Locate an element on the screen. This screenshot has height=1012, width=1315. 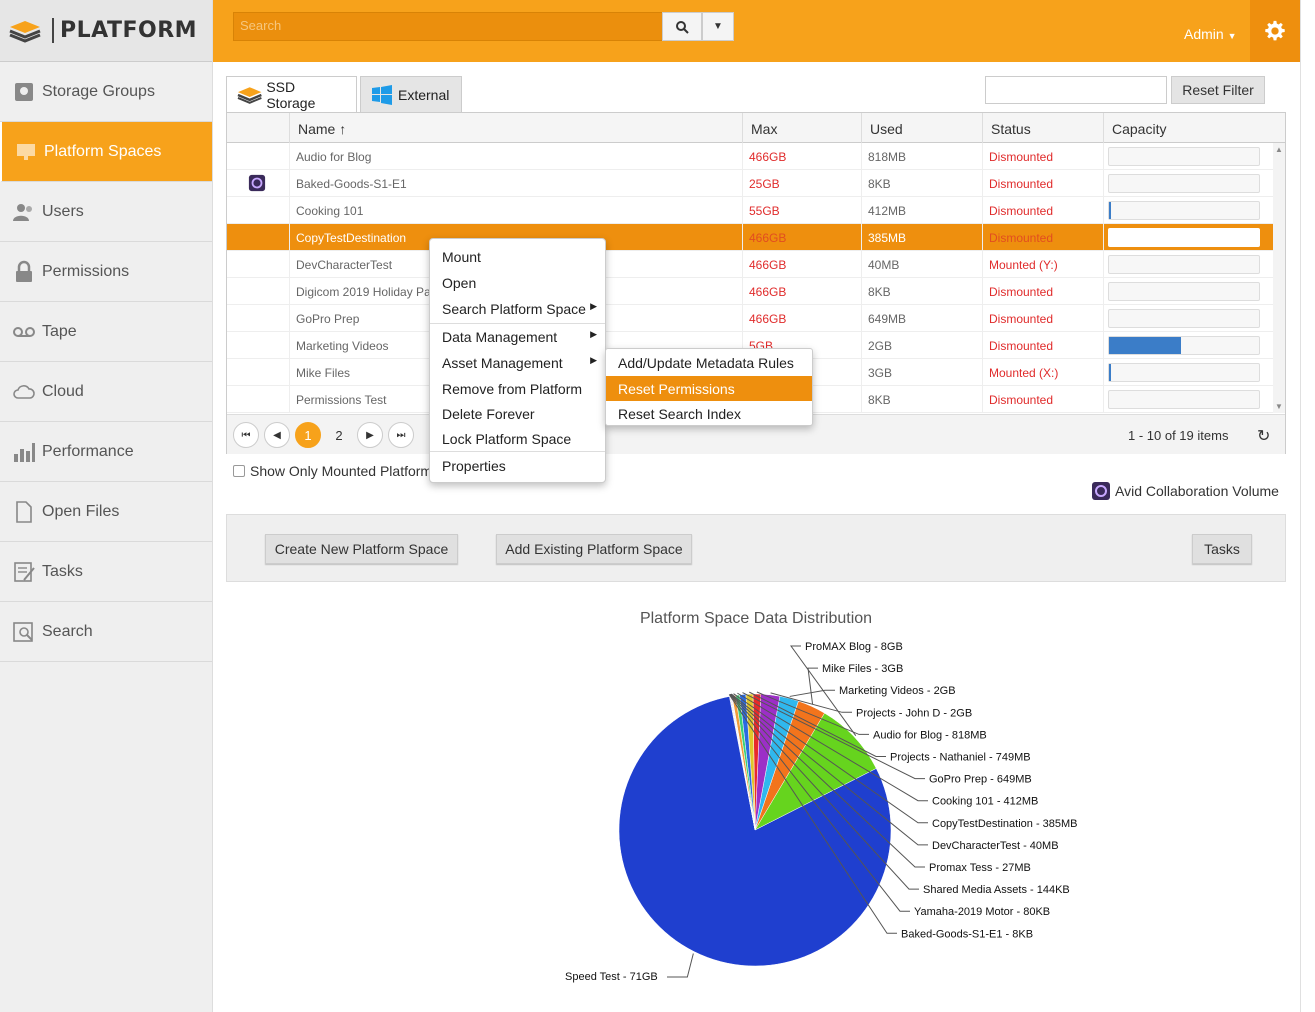
table-row: Permissions Test466GB8KBDismounted is located at coordinates (750, 399).